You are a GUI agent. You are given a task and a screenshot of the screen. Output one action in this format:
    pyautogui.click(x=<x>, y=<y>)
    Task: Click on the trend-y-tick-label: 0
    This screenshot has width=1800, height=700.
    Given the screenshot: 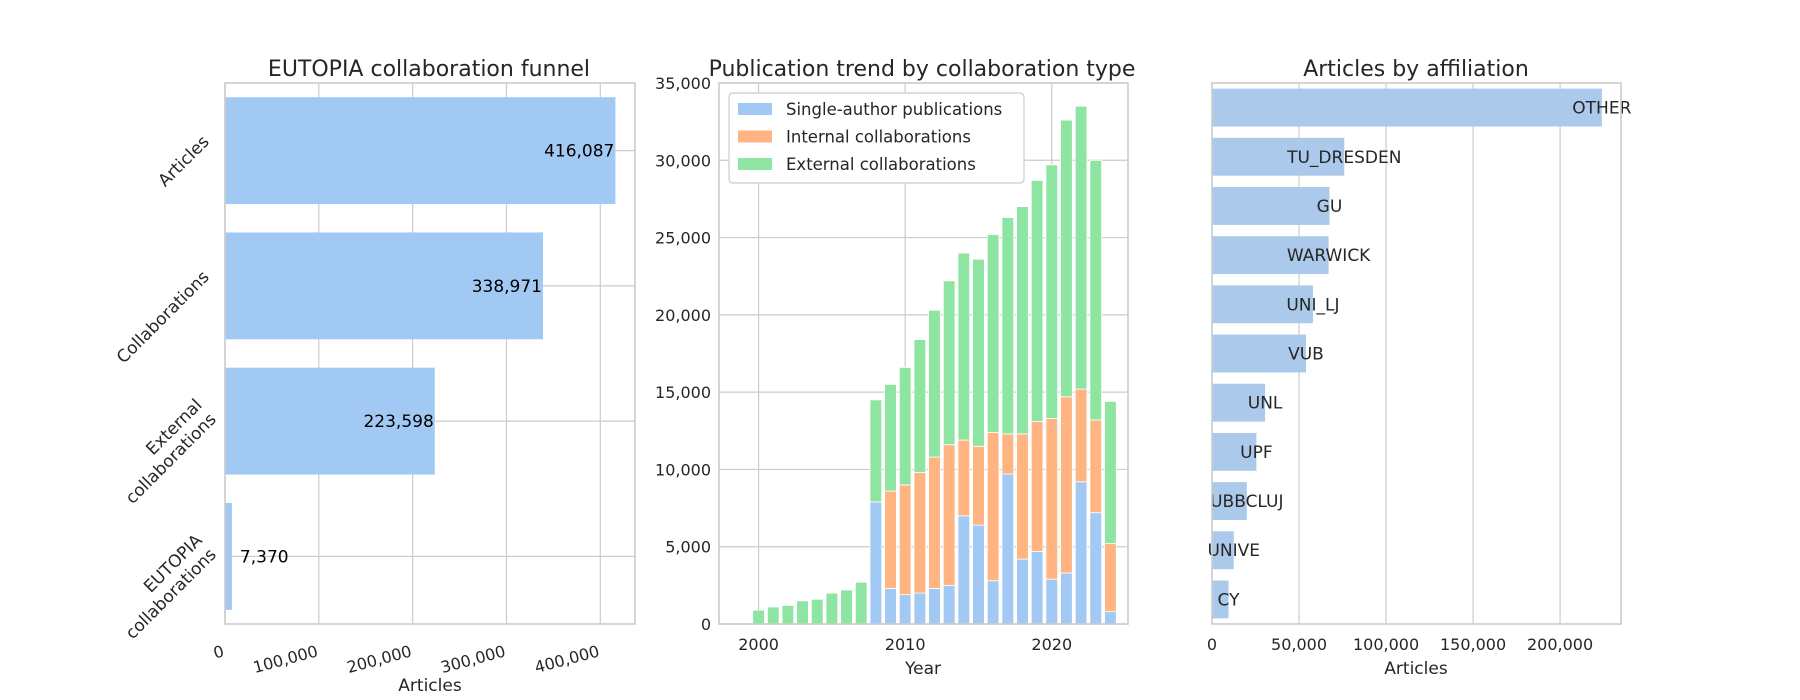 What is the action you would take?
    pyautogui.click(x=706, y=624)
    